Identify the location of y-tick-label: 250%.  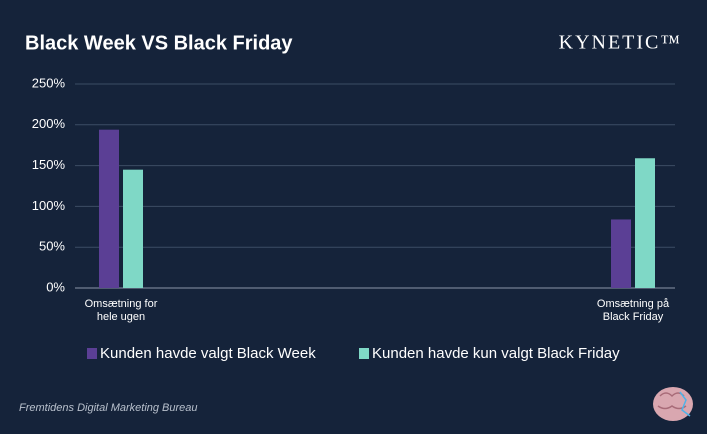
(49, 82).